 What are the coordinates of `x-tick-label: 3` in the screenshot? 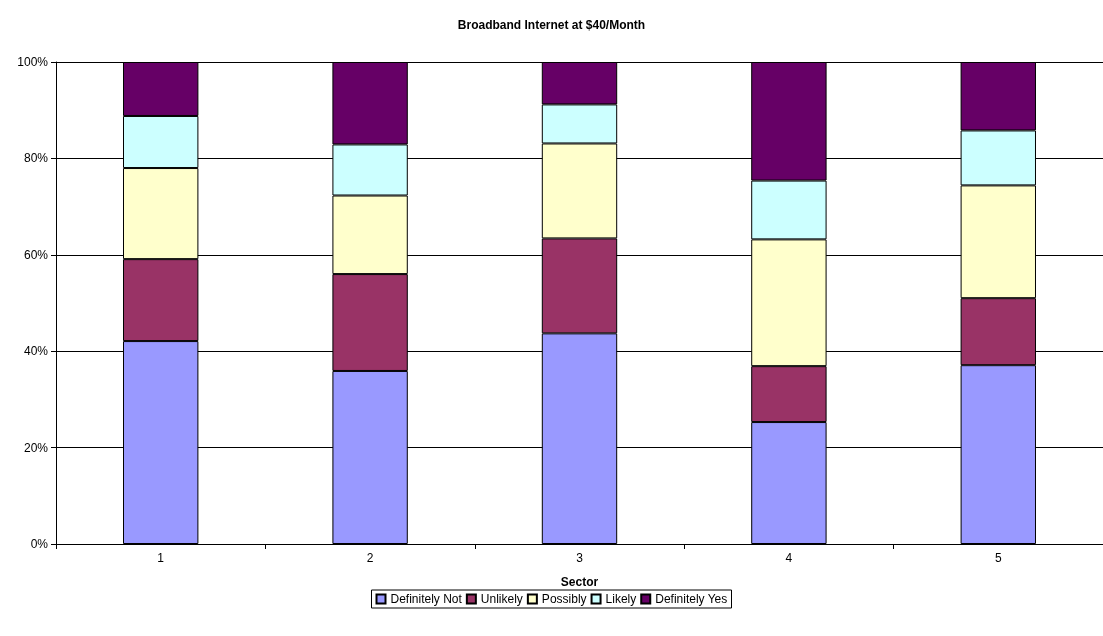 It's located at (580, 558).